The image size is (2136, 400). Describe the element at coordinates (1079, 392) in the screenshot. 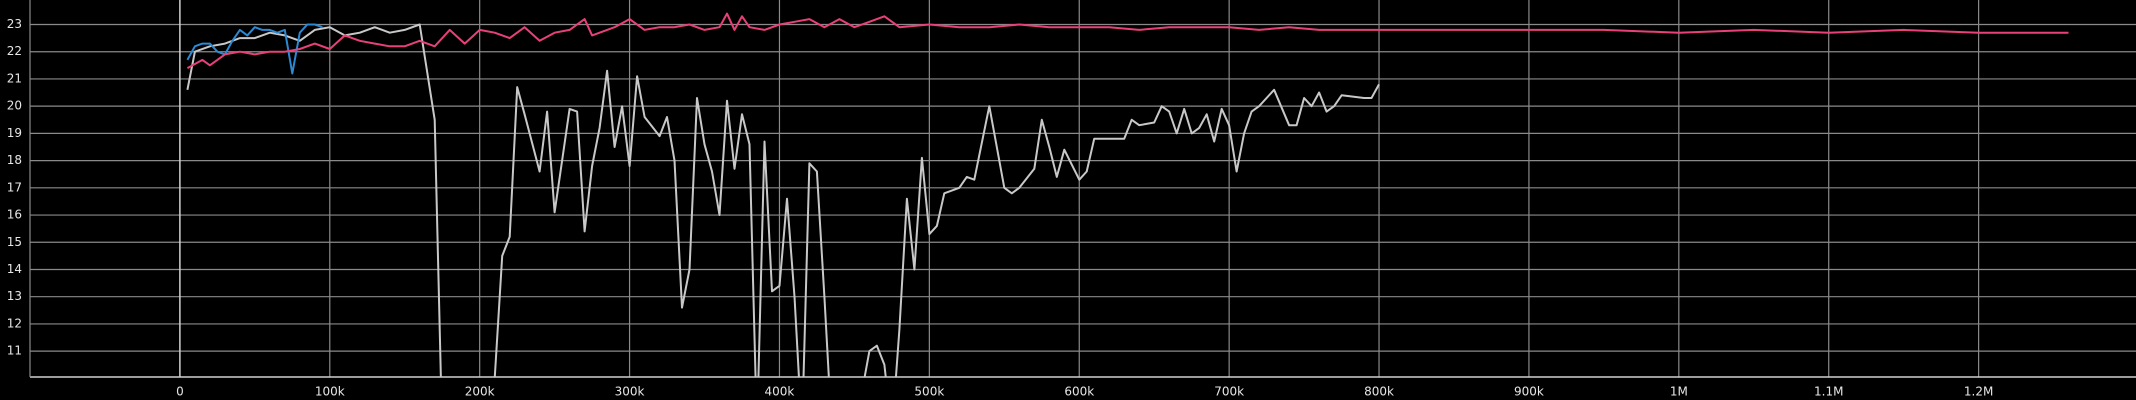

I see `x-tick-label: 600k` at that location.